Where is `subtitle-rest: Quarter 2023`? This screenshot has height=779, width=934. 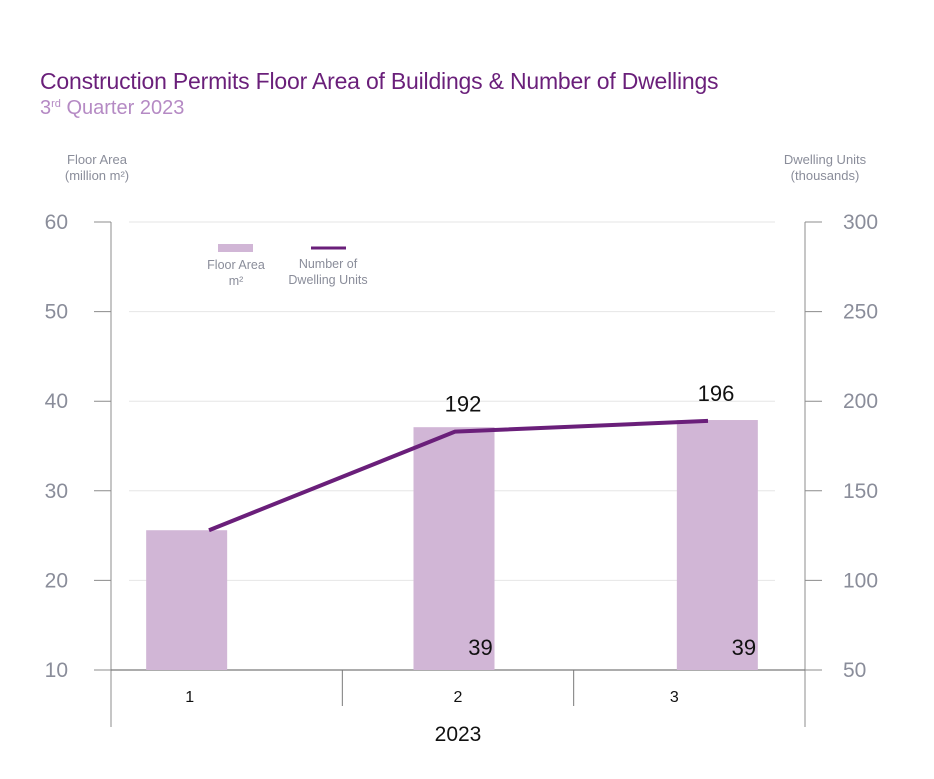 subtitle-rest: Quarter 2023 is located at coordinates (122, 108).